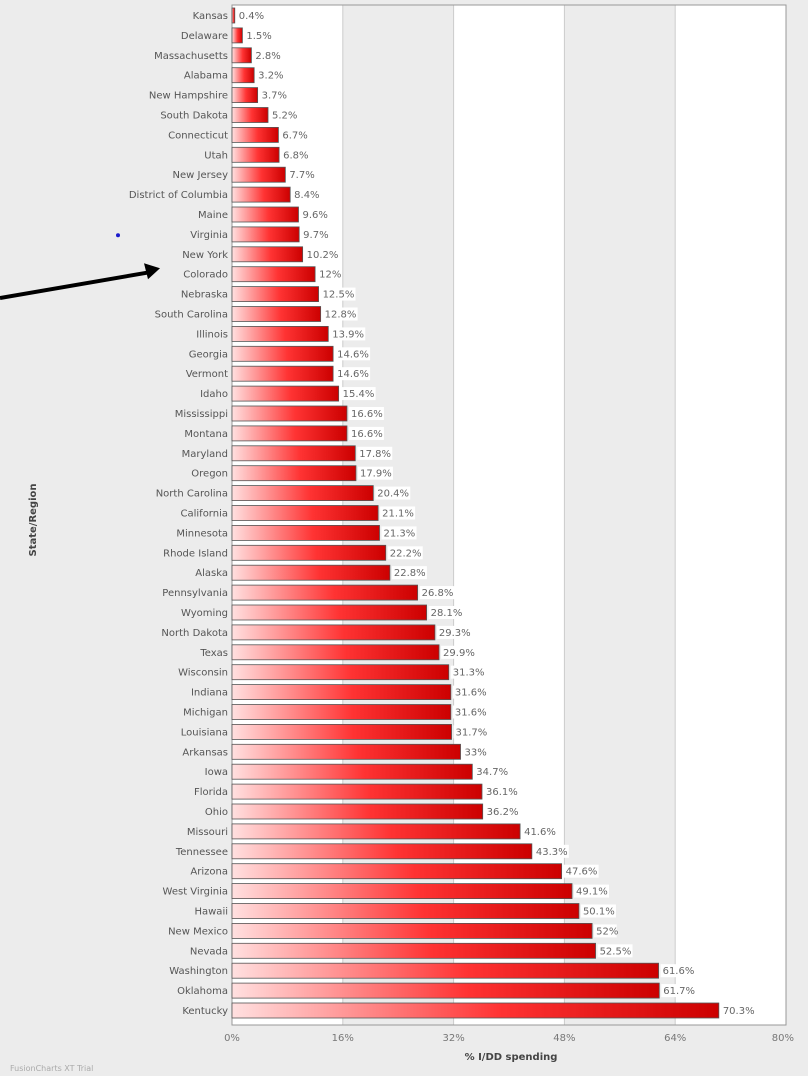  Describe the element at coordinates (540, 832) in the screenshot. I see `value-label: 41.6%` at that location.